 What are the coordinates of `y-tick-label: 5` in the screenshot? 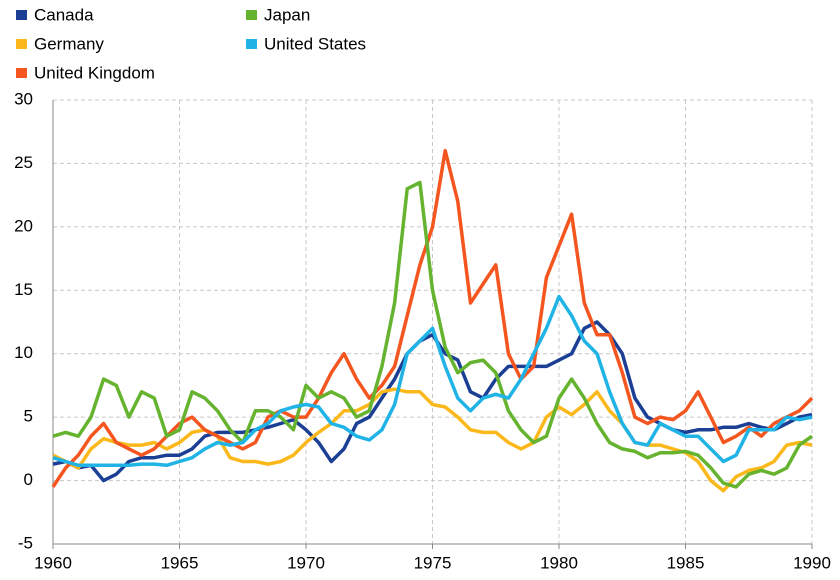 It's located at (28, 416).